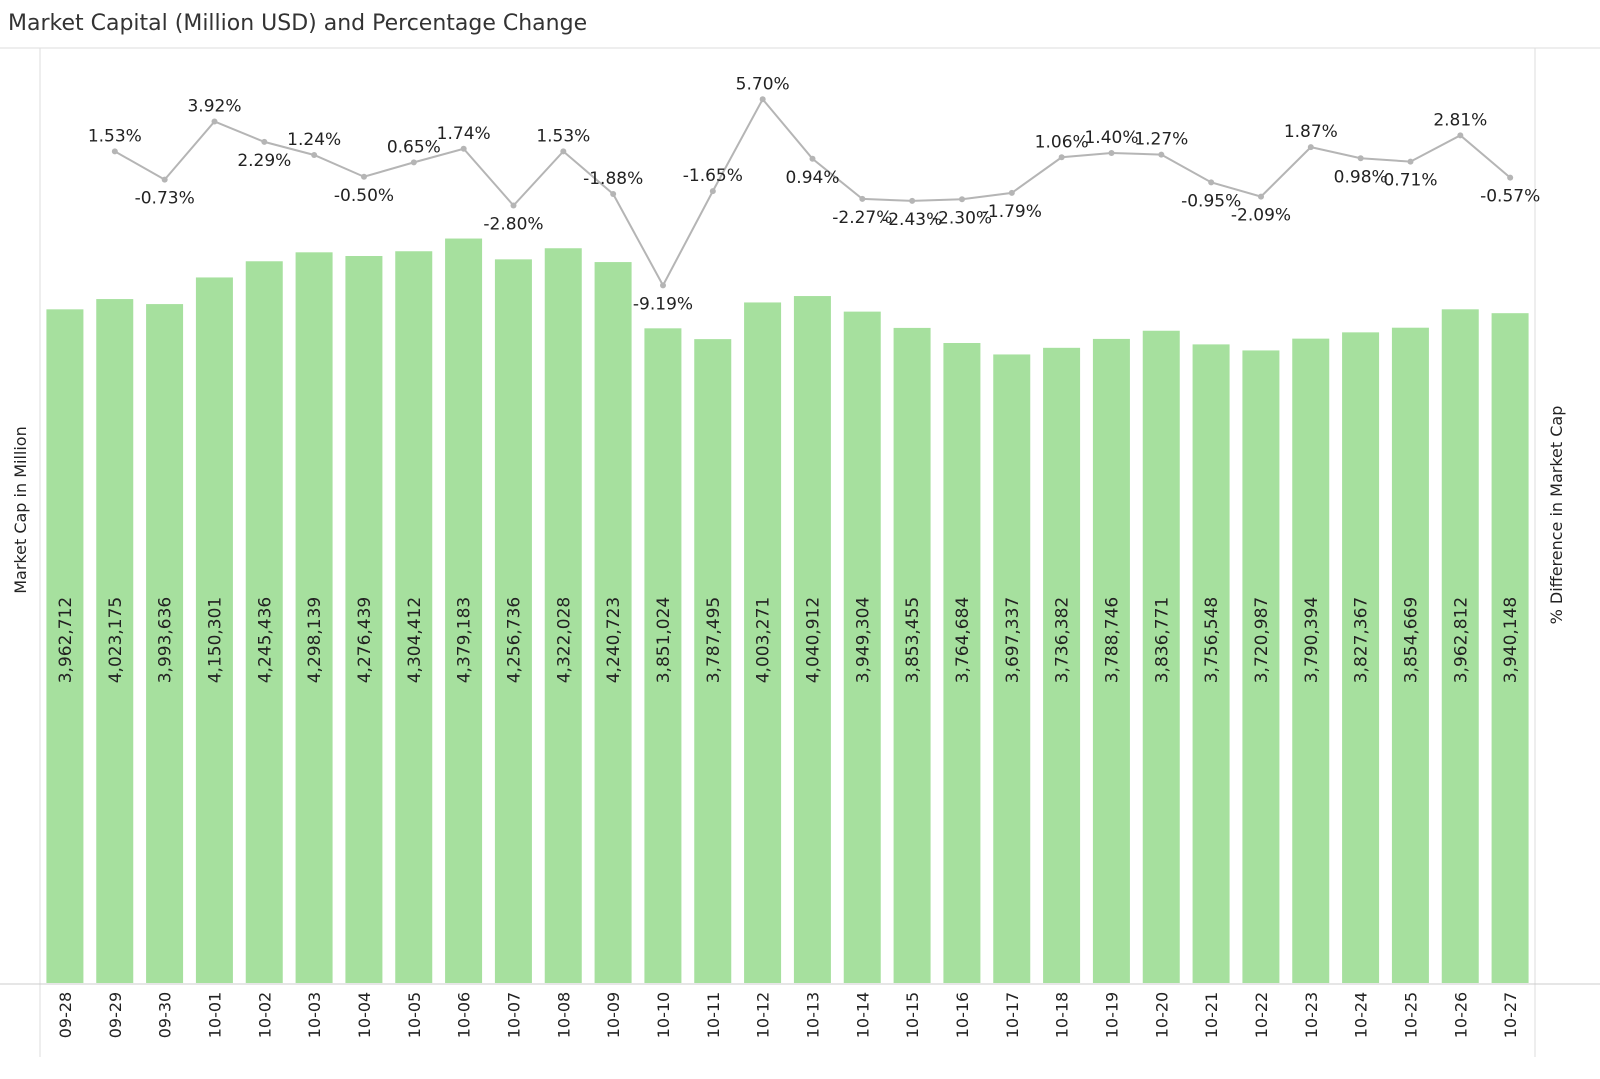 This screenshot has height=1079, width=1600. What do you see at coordinates (963, 640) in the screenshot?
I see `bar-value-label: 3,764,684` at bounding box center [963, 640].